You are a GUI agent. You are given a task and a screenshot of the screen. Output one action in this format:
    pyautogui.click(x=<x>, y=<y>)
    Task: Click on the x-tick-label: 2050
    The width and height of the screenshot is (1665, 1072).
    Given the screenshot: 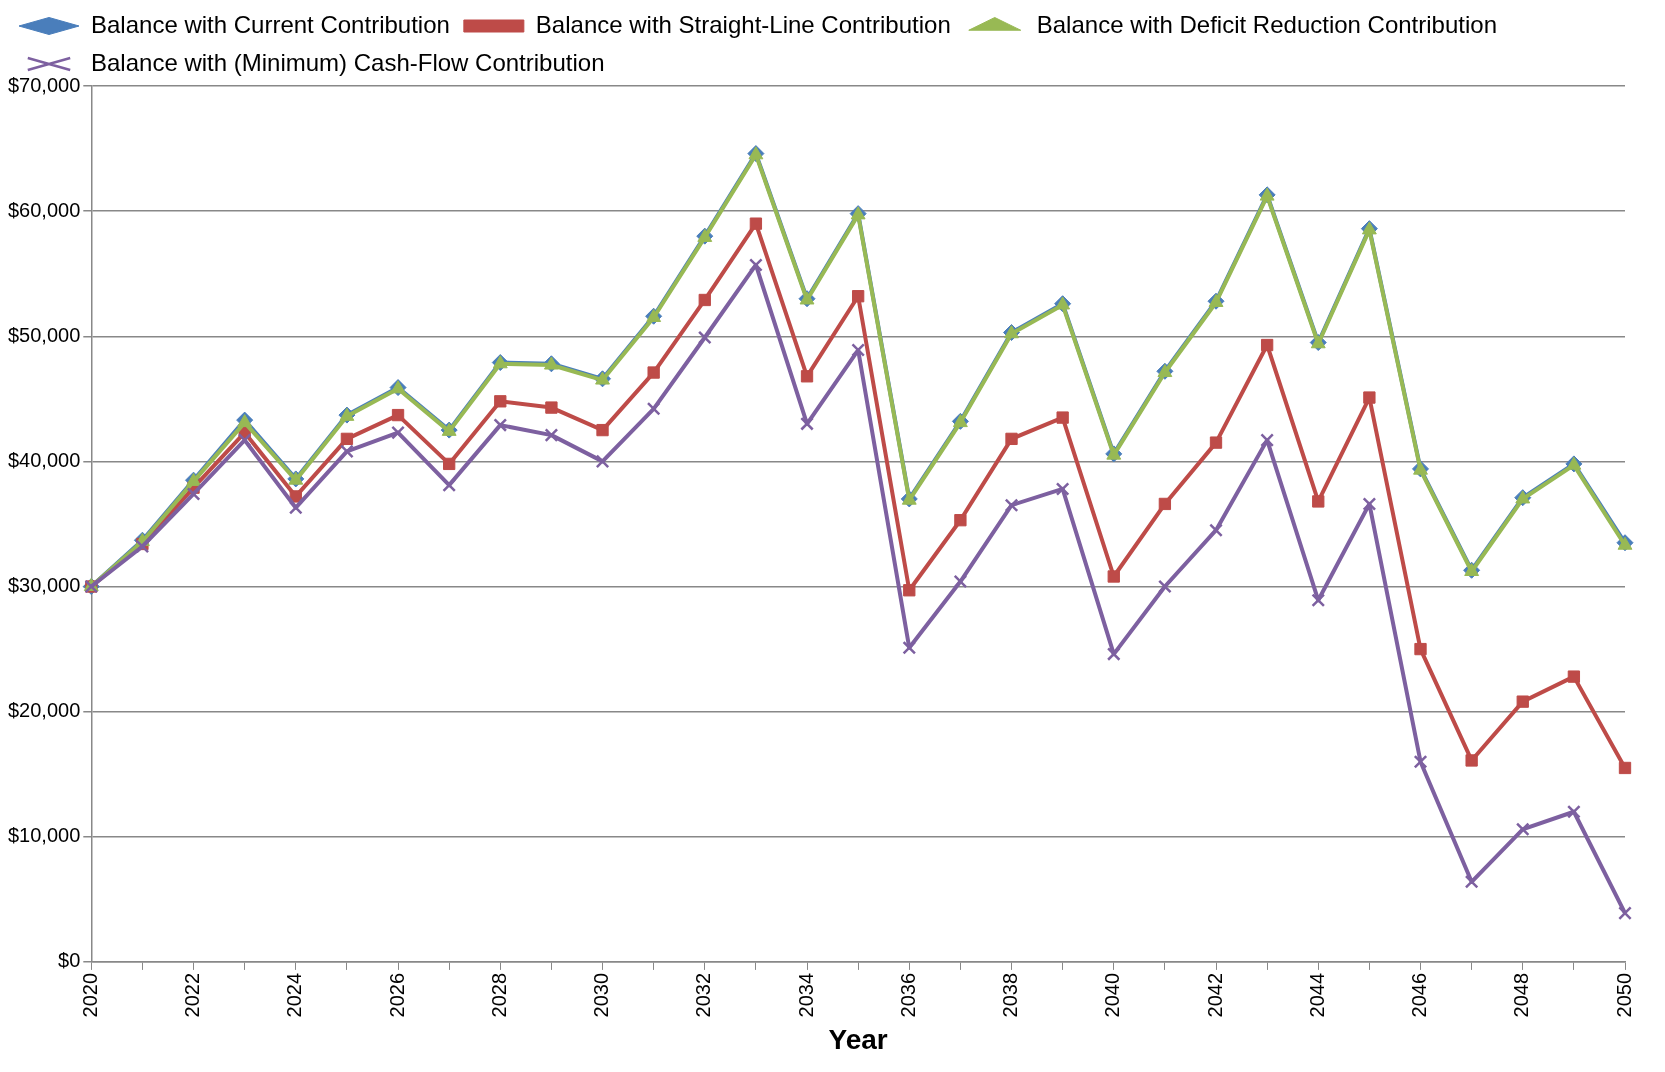 What is the action you would take?
    pyautogui.click(x=1623, y=995)
    